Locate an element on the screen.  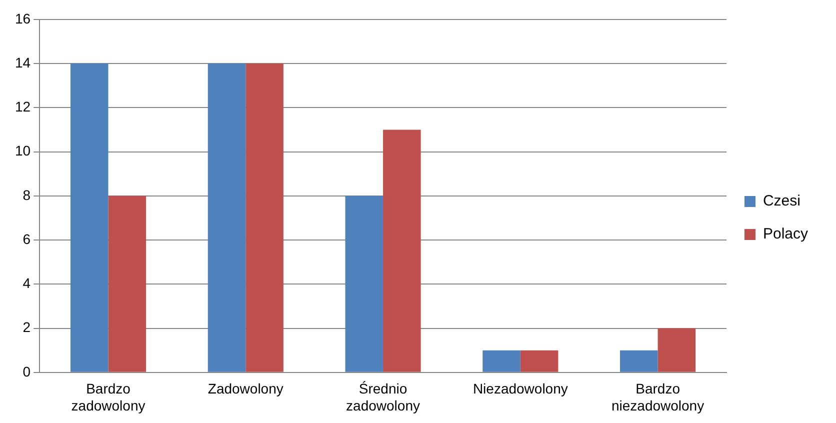
y-tick-label: 2 is located at coordinates (26, 327).